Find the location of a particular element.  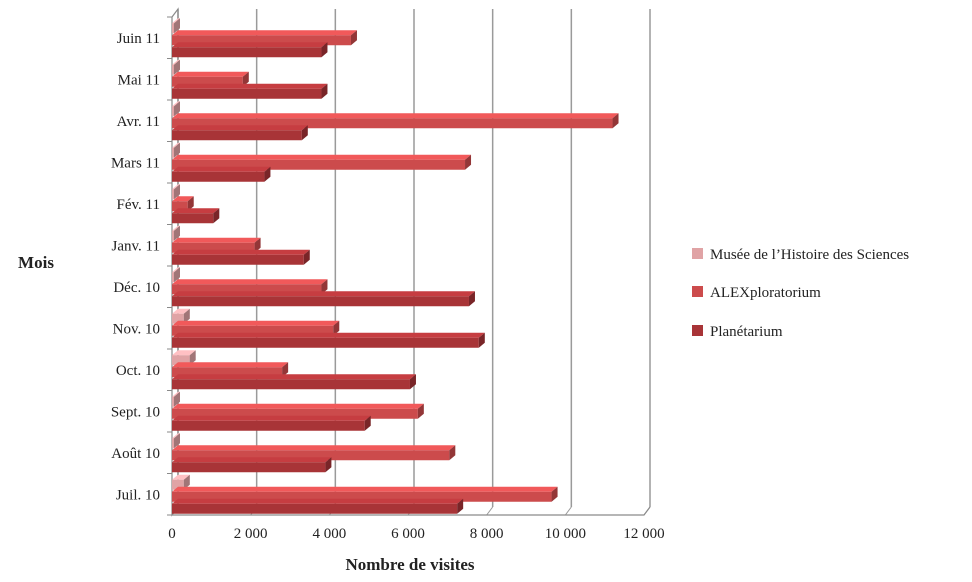

x-axis-title: Nombre de visites is located at coordinates (409, 564).